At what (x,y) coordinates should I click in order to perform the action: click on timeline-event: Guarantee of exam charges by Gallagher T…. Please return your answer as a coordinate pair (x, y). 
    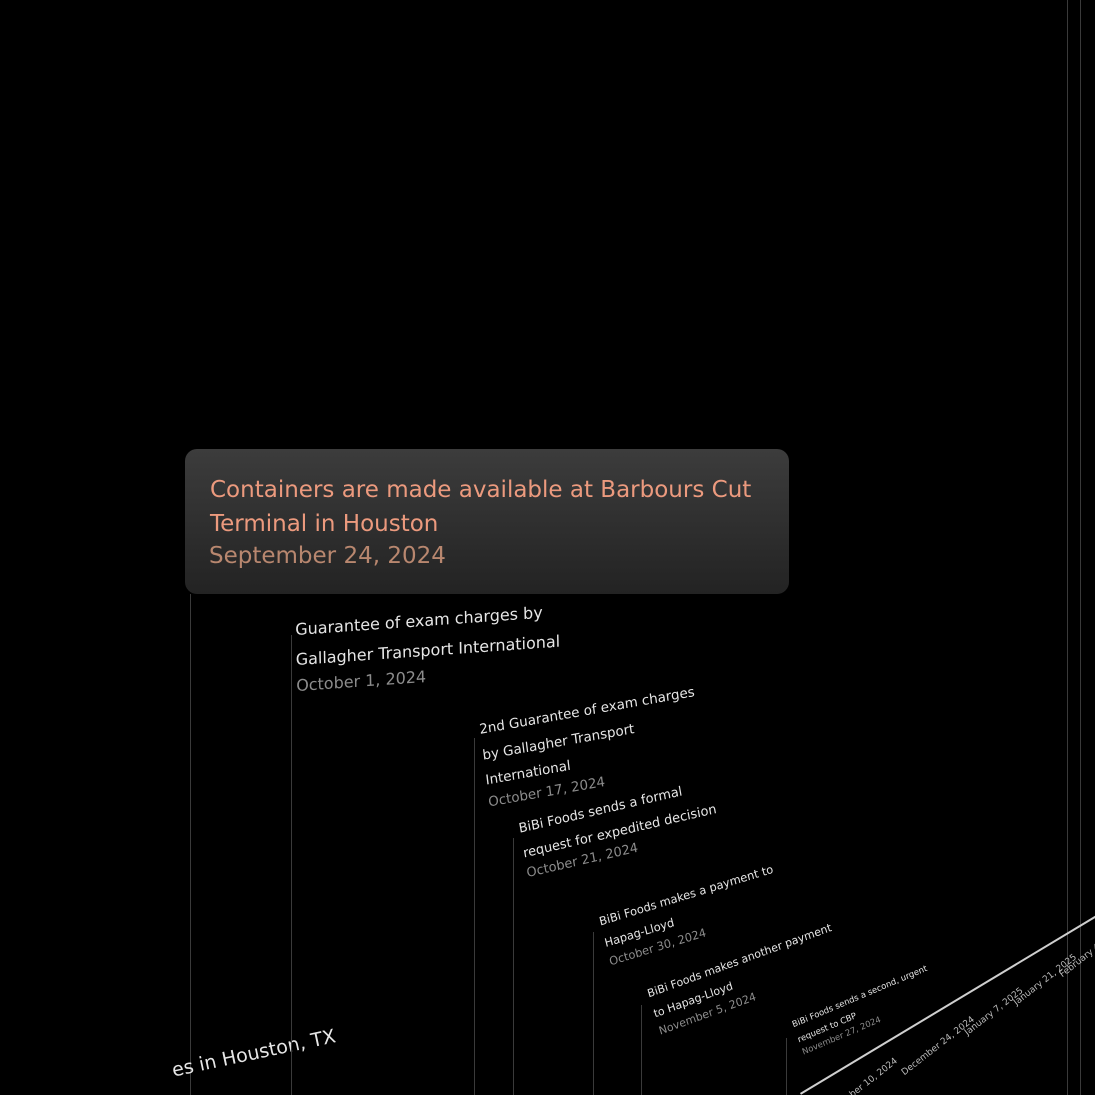
    Looking at the image, I should click on (450, 644).